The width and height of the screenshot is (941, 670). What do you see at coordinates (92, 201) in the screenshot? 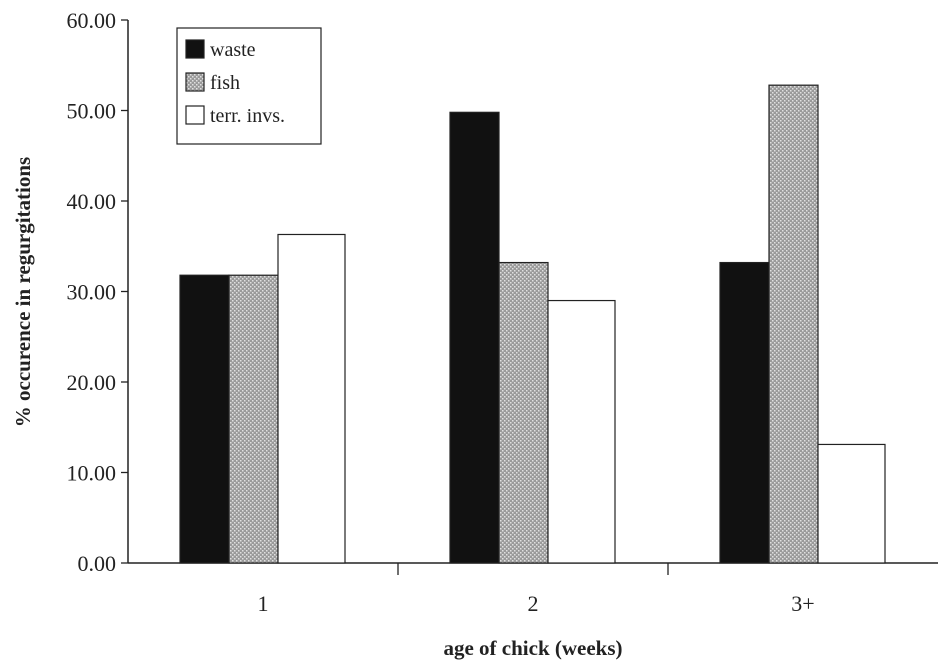
I see `y-tick-label: 40.00` at bounding box center [92, 201].